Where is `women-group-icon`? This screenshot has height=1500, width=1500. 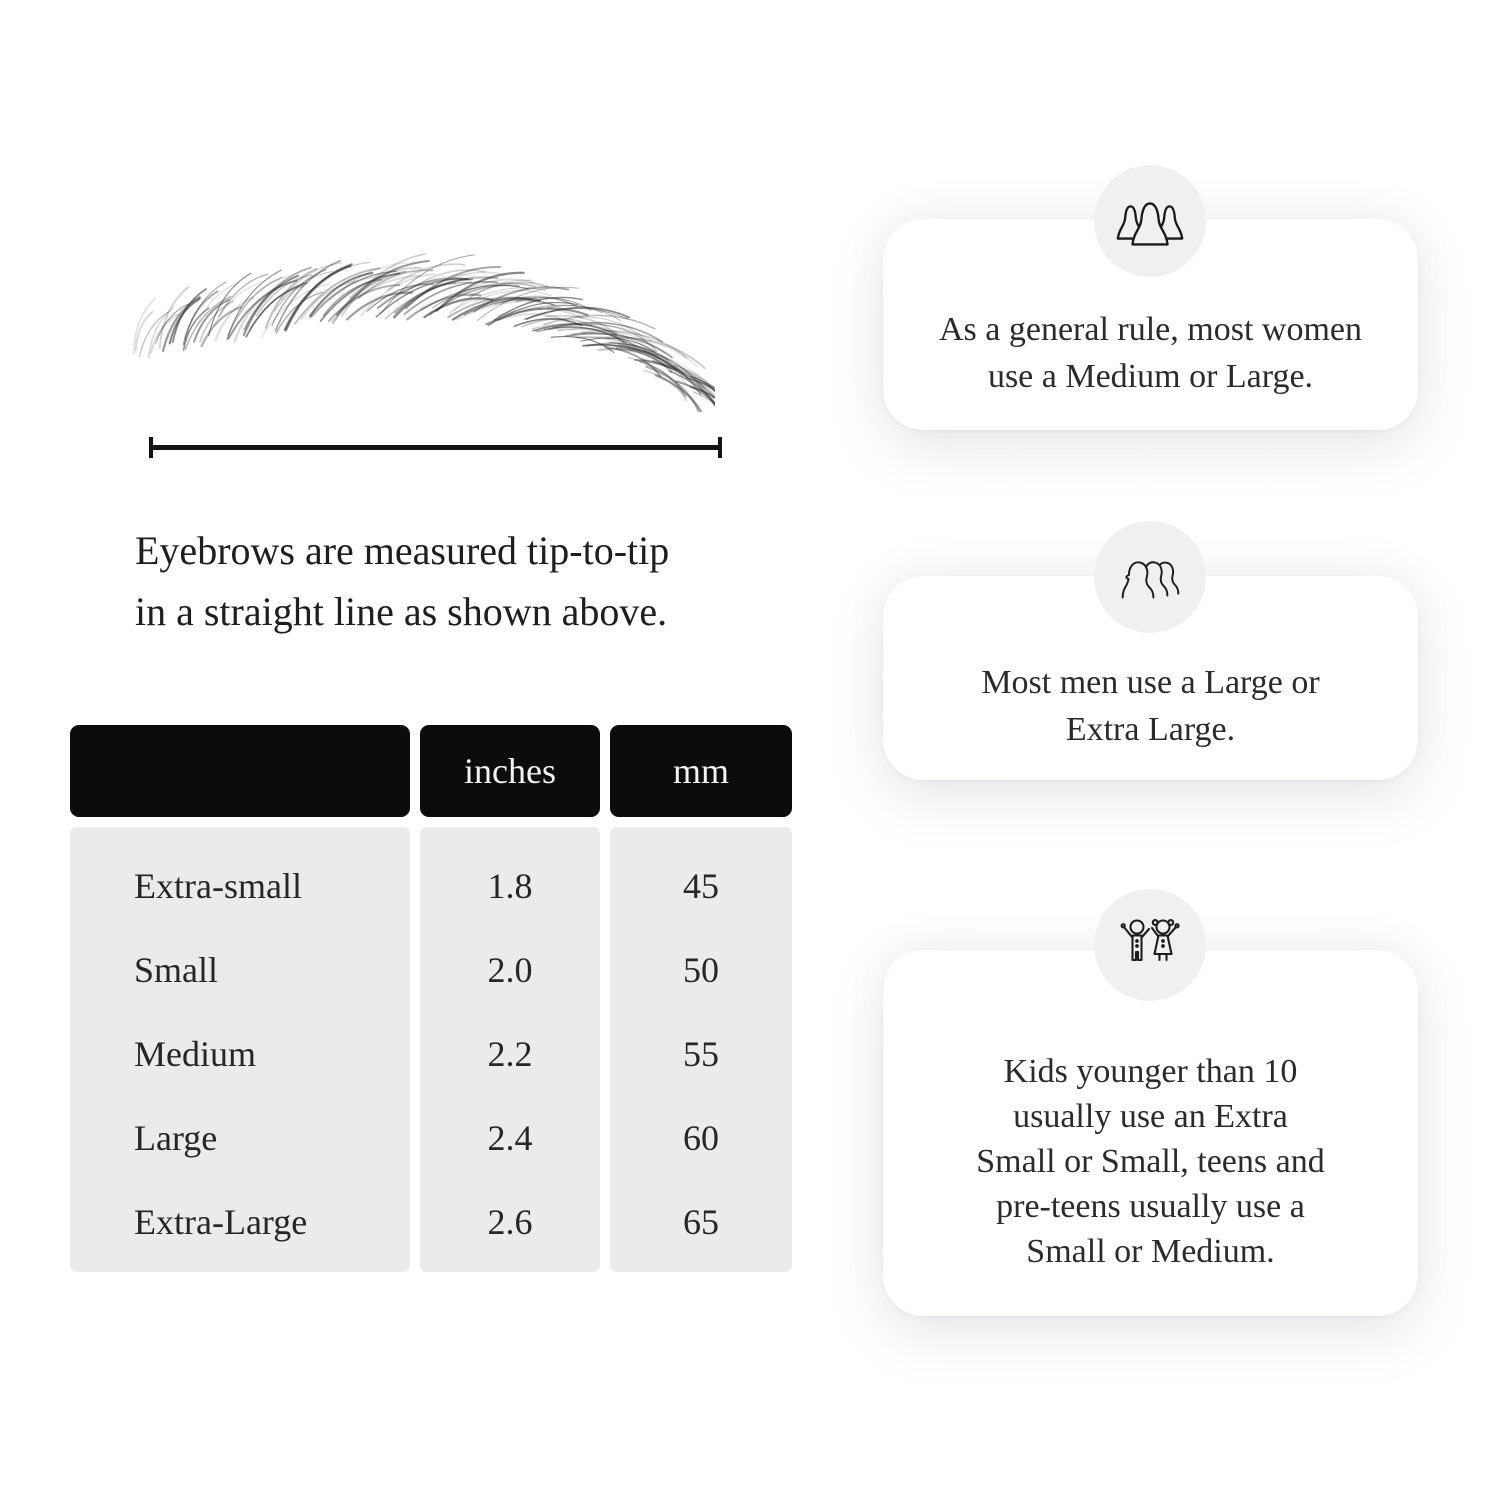 women-group-icon is located at coordinates (1150, 224).